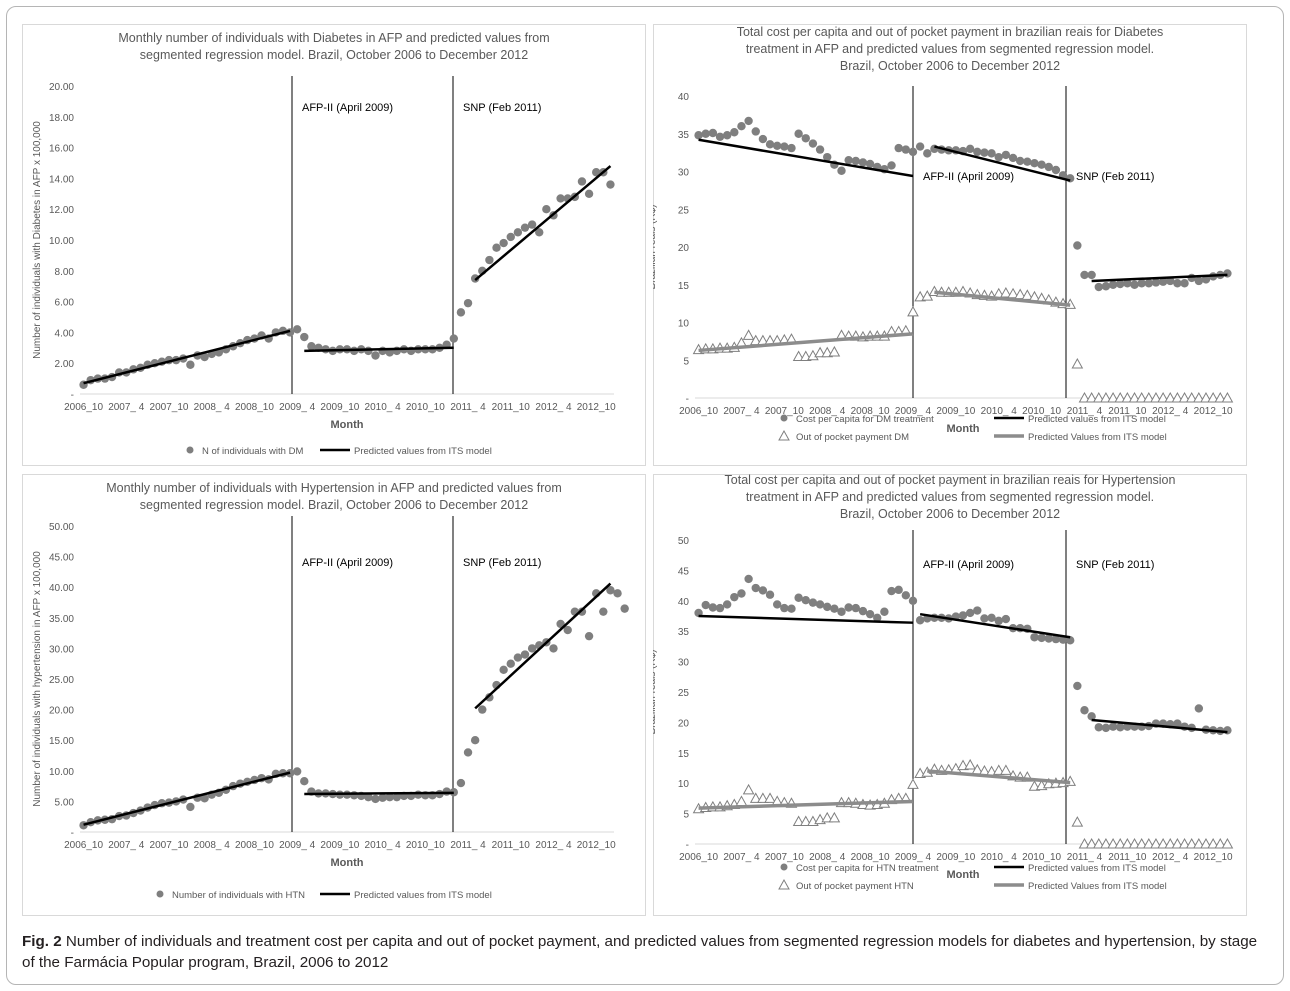  I want to click on x-tick-label: 2009_10, so click(955, 411).